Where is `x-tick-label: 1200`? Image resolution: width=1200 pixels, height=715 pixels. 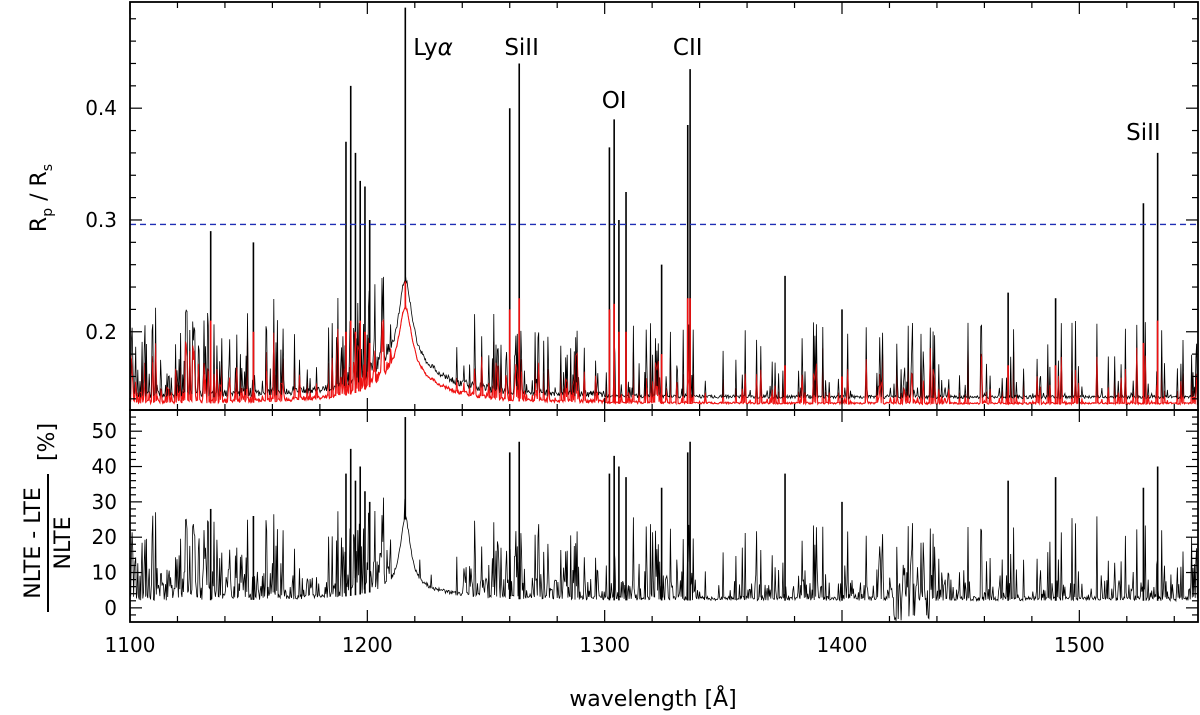
x-tick-label: 1200 is located at coordinates (367, 645).